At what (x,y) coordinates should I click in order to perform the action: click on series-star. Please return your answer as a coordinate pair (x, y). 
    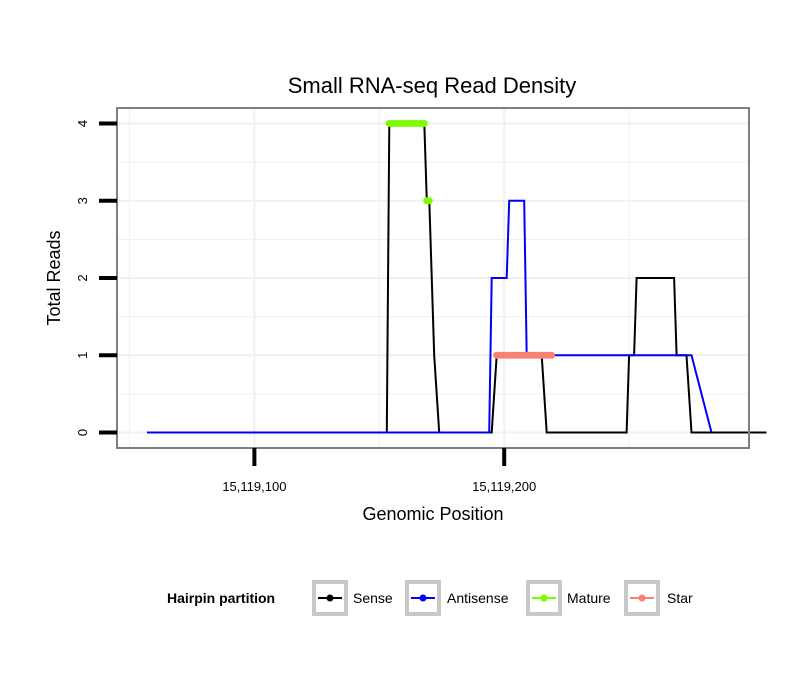
    Looking at the image, I should click on (524, 355).